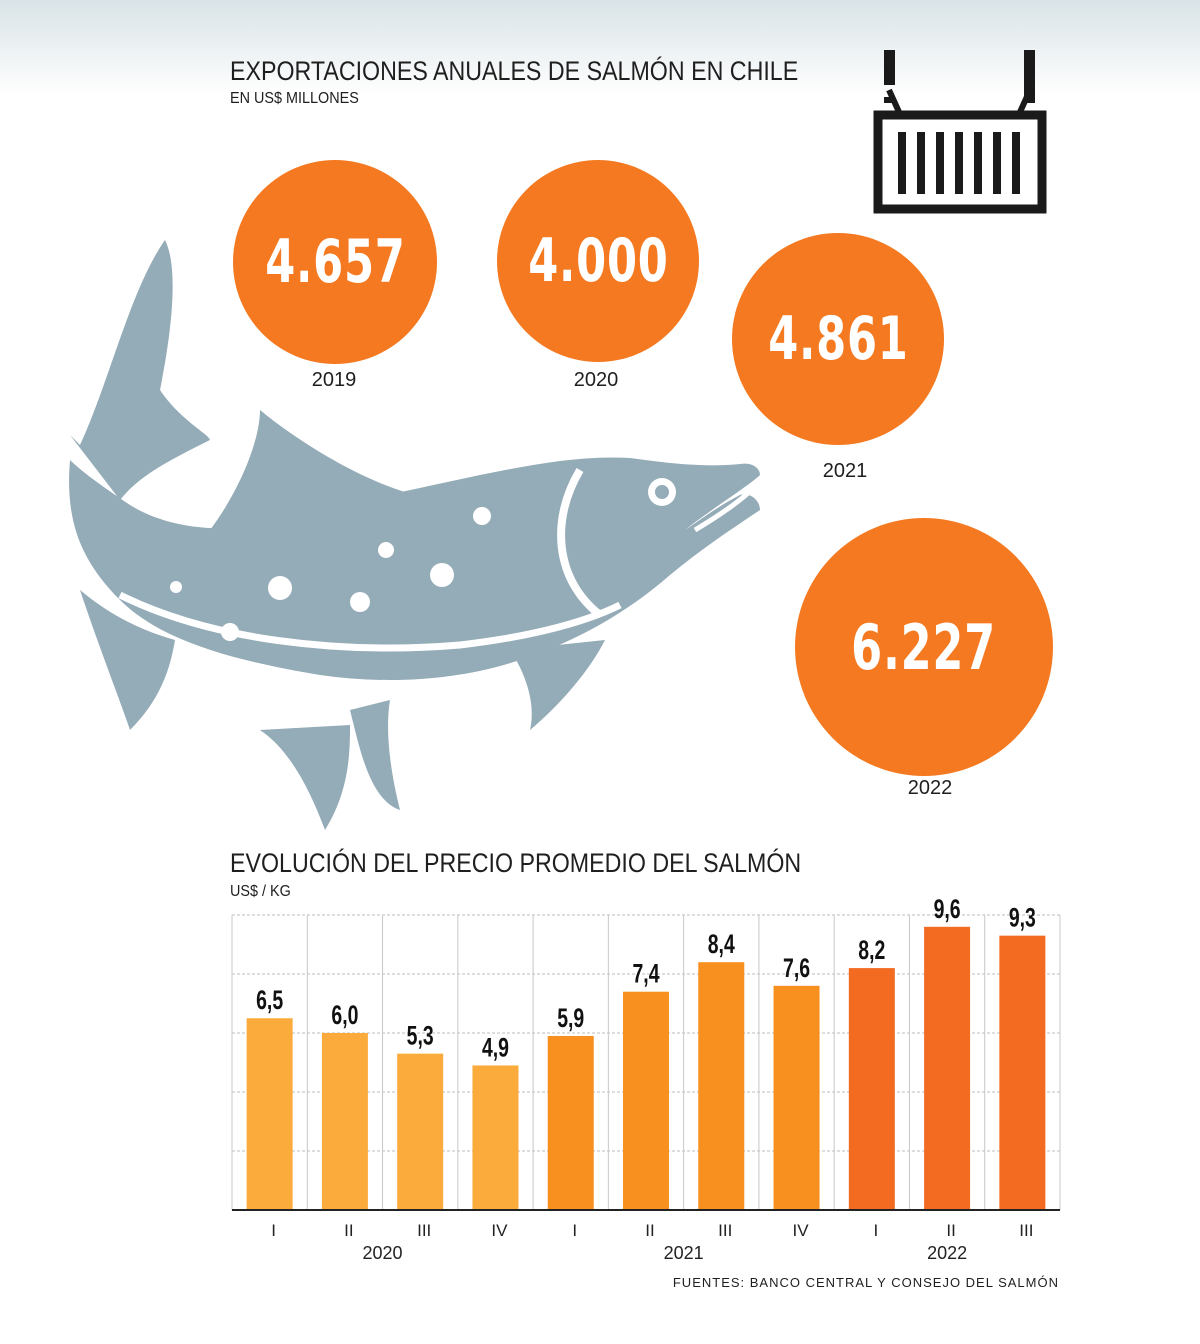 The width and height of the screenshot is (1200, 1344). I want to click on bar-value-label: 9,6, so click(947, 909).